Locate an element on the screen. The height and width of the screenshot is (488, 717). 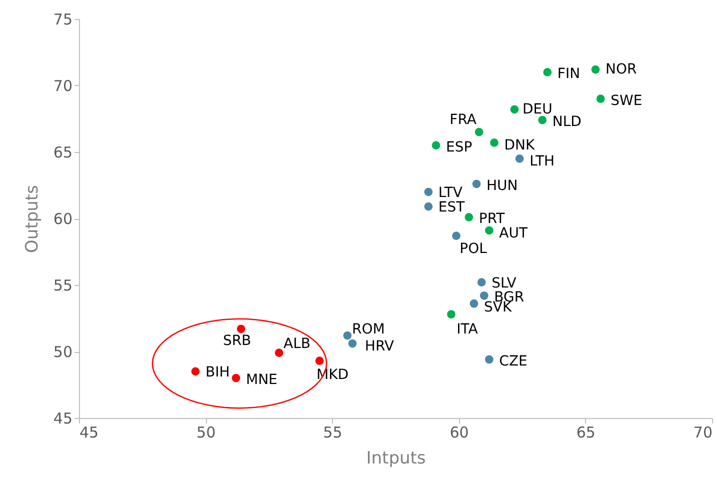
annotation: ROM is located at coordinates (368, 330).